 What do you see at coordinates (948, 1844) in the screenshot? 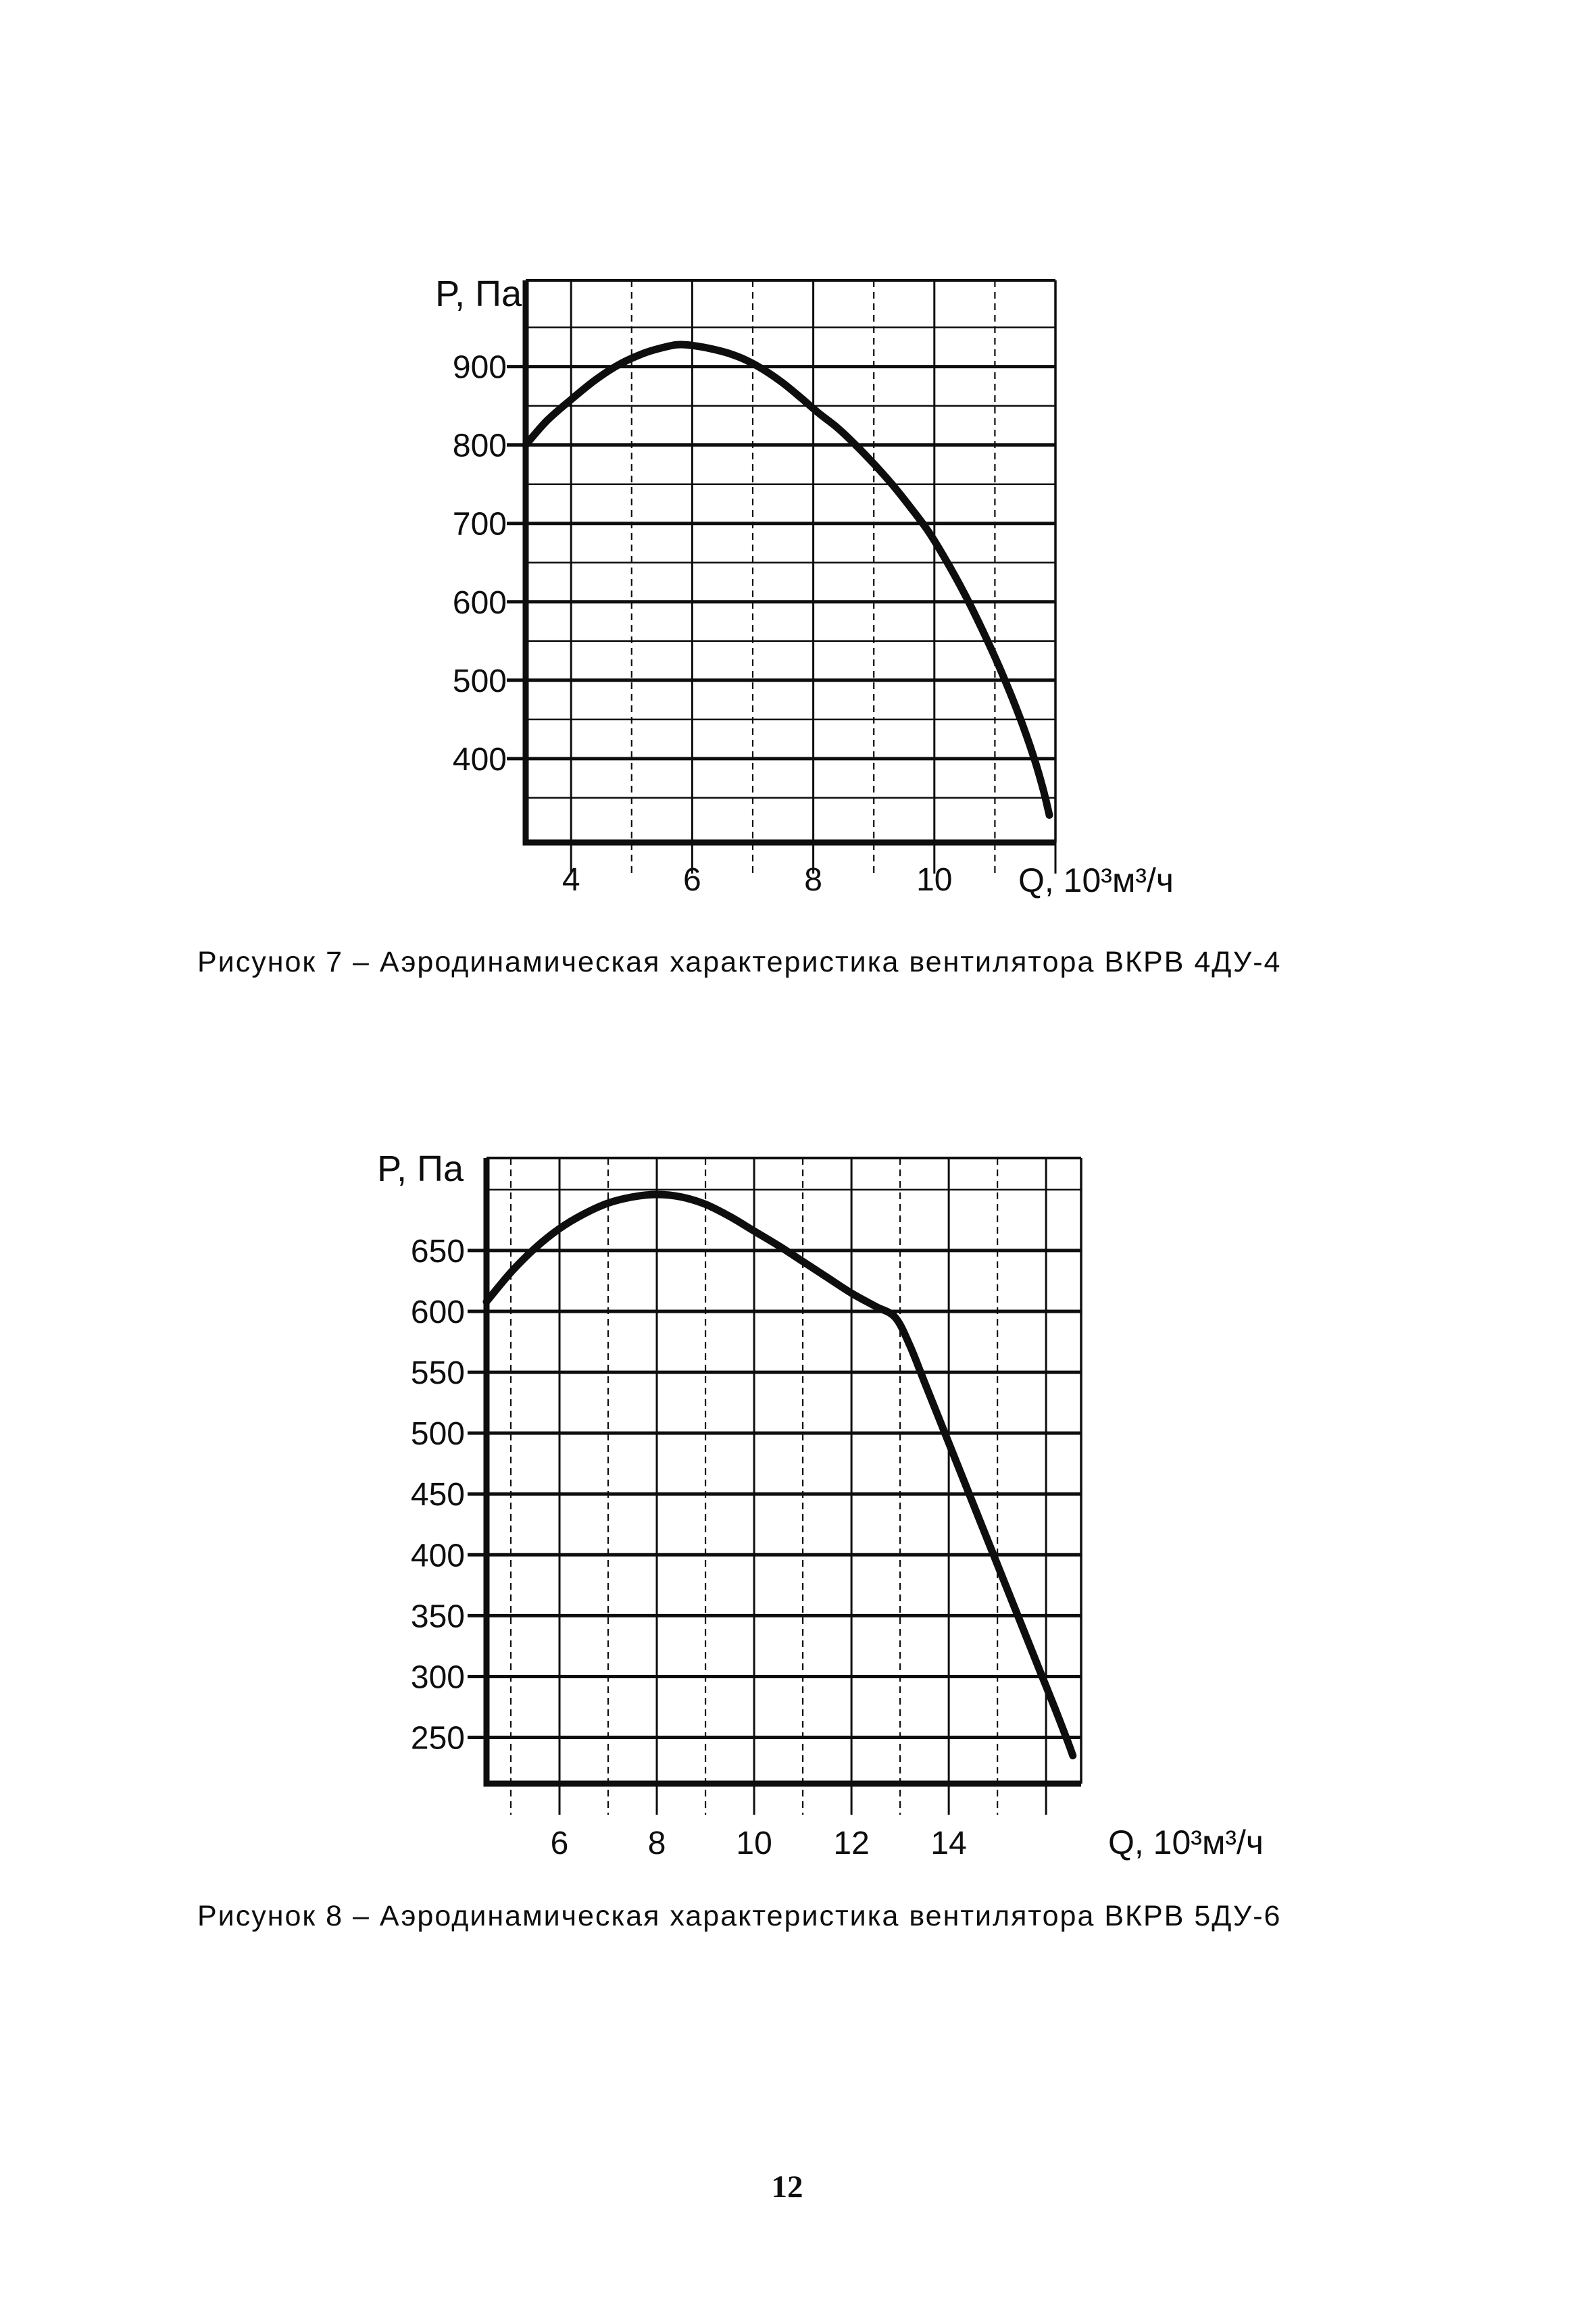
I see `x-tick-label-14: 14` at bounding box center [948, 1844].